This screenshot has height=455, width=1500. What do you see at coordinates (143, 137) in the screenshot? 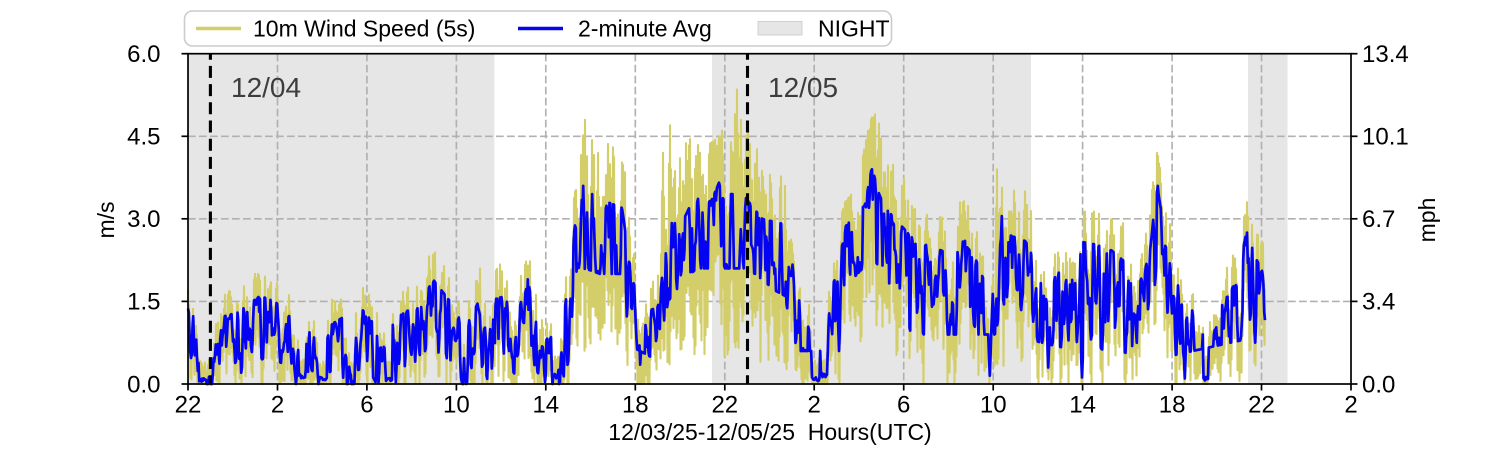
I see `svg-text: 4.5` at bounding box center [143, 137].